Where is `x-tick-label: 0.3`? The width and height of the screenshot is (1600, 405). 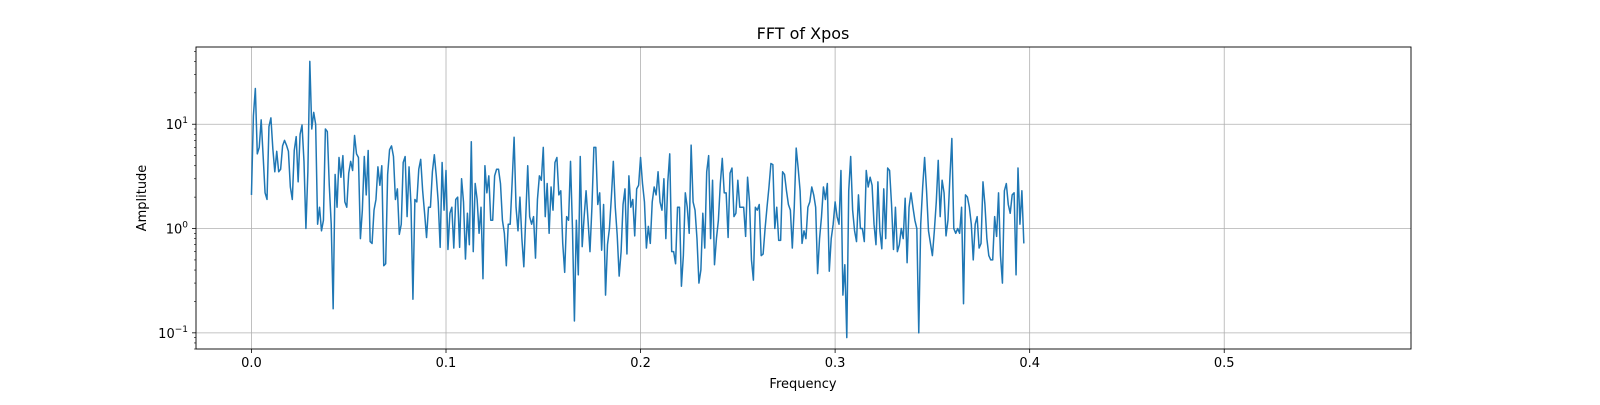
x-tick-label: 0.3 is located at coordinates (835, 363).